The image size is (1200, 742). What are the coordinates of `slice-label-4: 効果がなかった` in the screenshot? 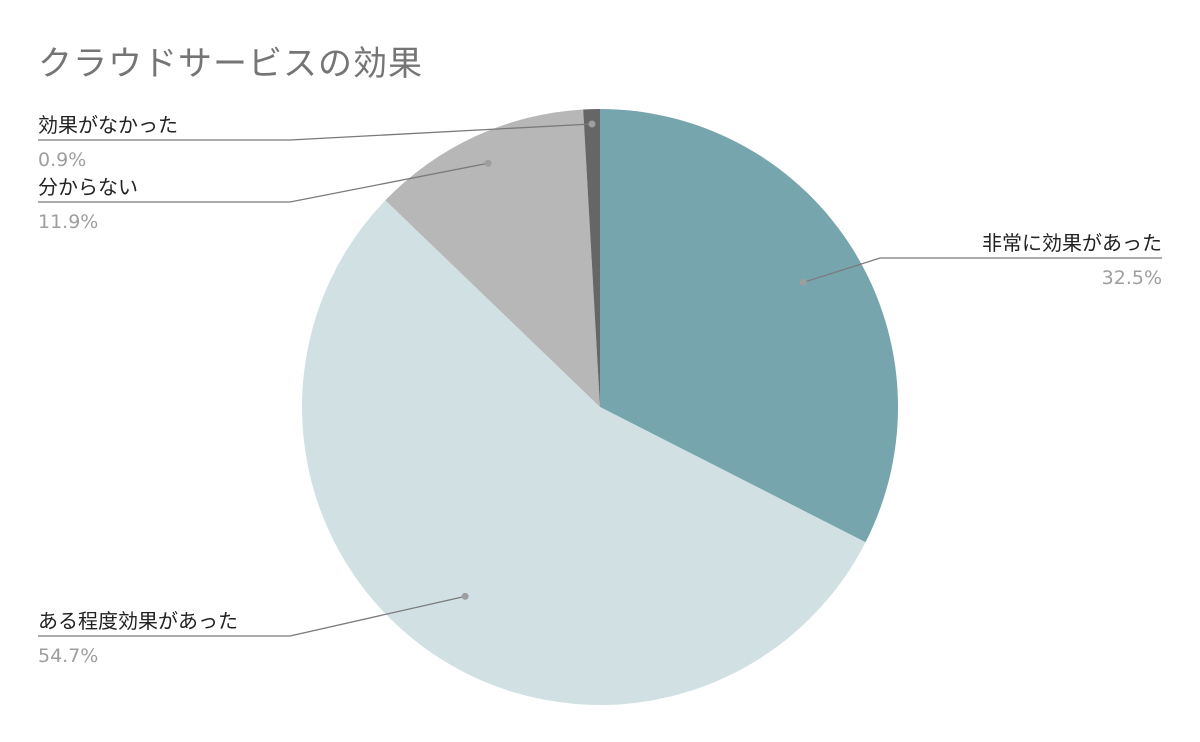 It's located at (108, 125).